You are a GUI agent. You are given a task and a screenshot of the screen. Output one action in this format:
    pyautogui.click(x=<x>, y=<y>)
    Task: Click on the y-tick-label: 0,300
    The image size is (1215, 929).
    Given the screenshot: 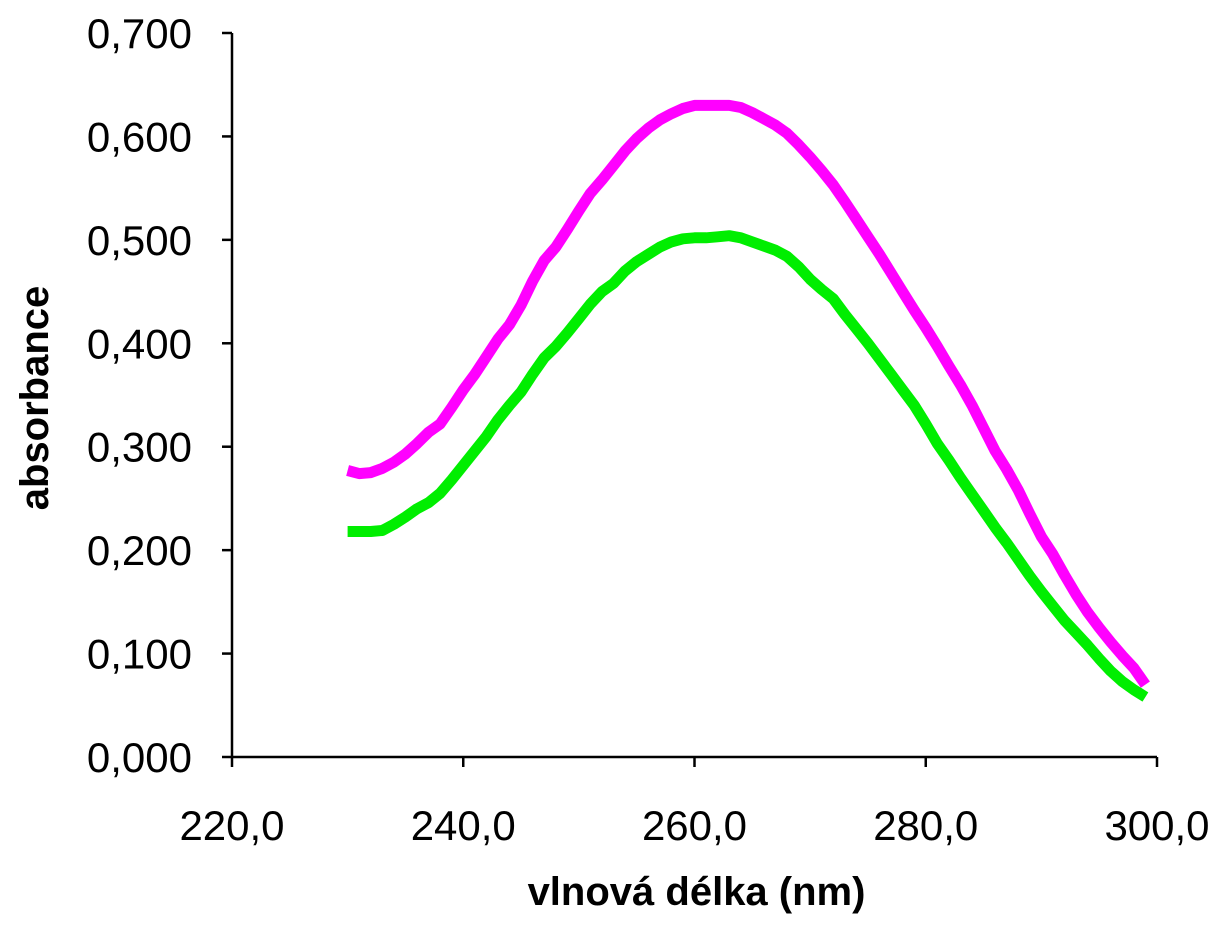 What is the action you would take?
    pyautogui.click(x=139, y=447)
    